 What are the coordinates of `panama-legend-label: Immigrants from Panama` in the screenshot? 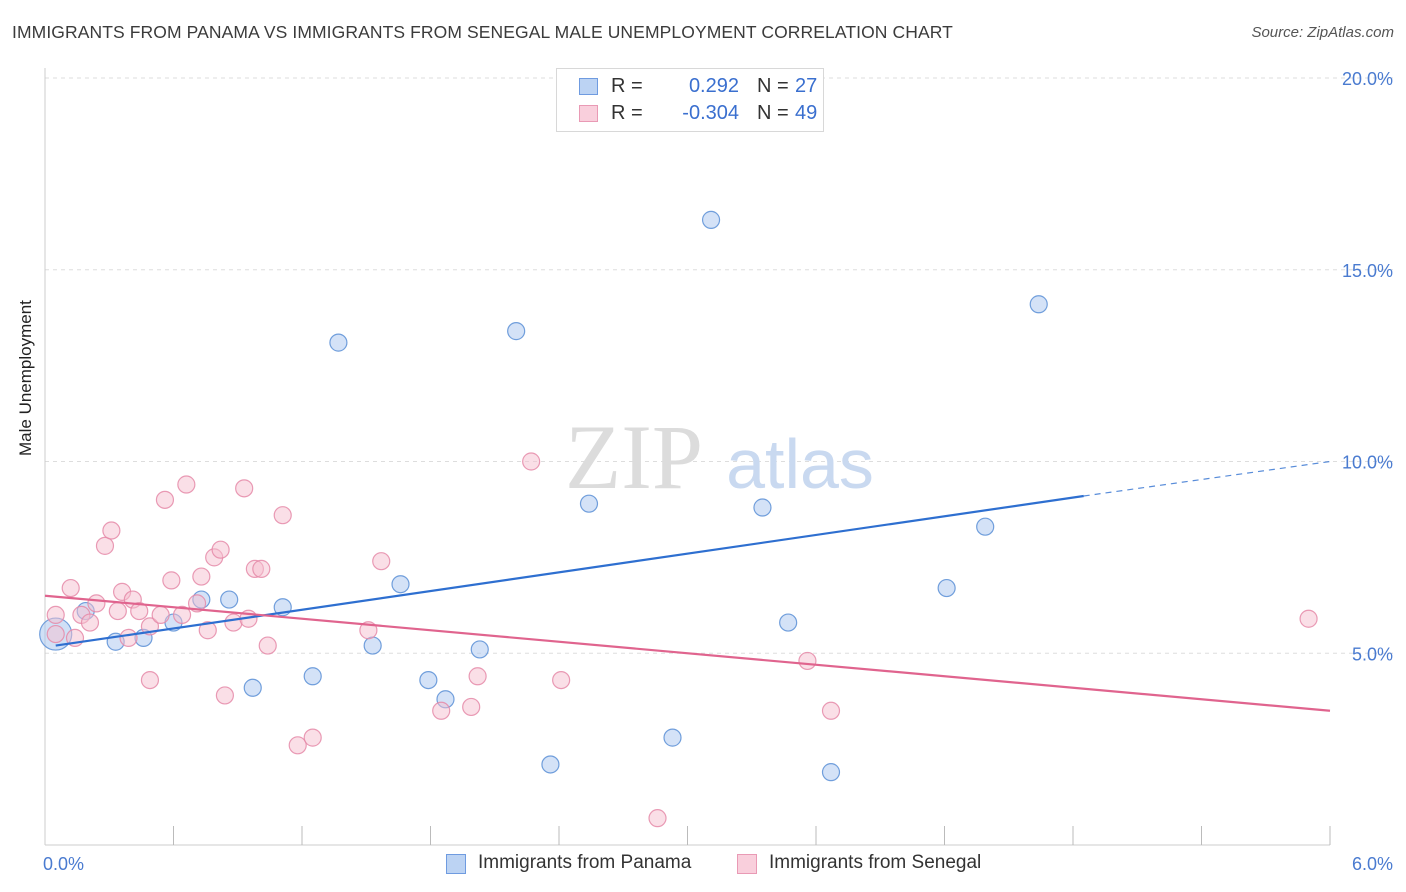 It's located at (585, 862).